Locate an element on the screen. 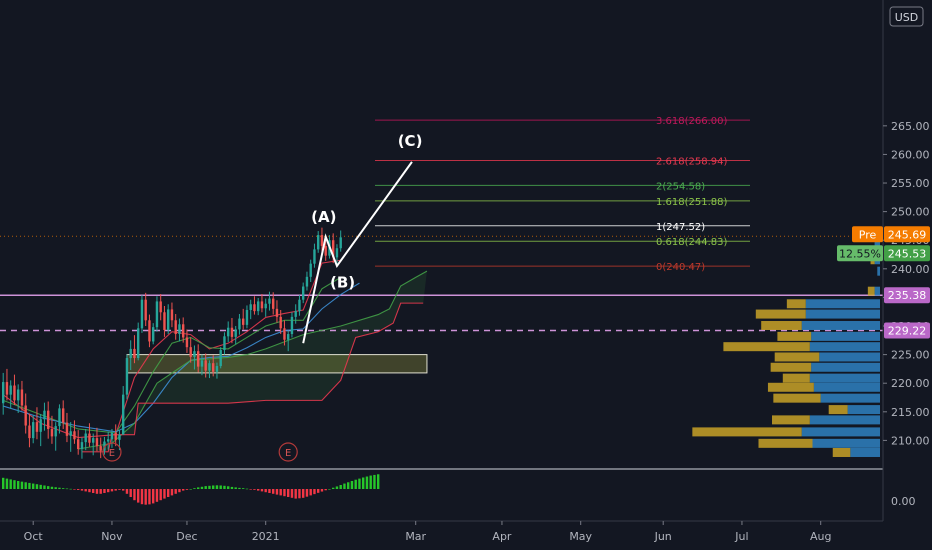 The width and height of the screenshot is (932, 550). price-axis-panel is located at coordinates (907, 275).